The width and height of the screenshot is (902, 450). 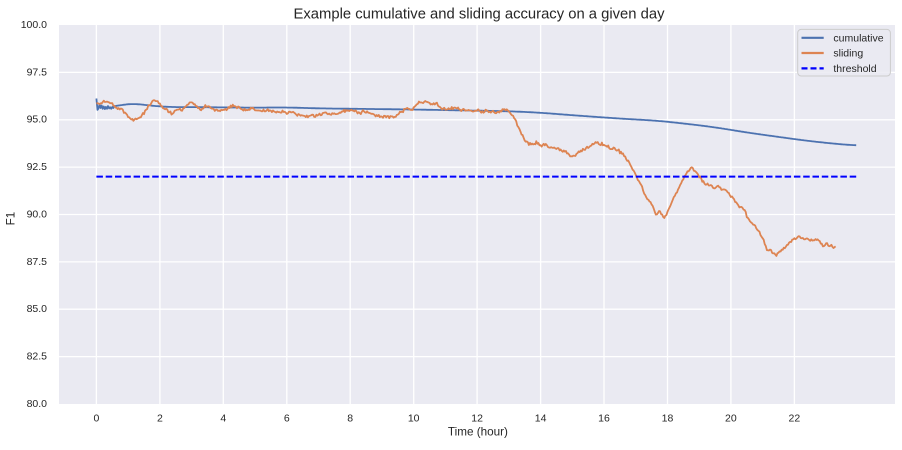 I want to click on svg-text: 10, so click(x=414, y=418).